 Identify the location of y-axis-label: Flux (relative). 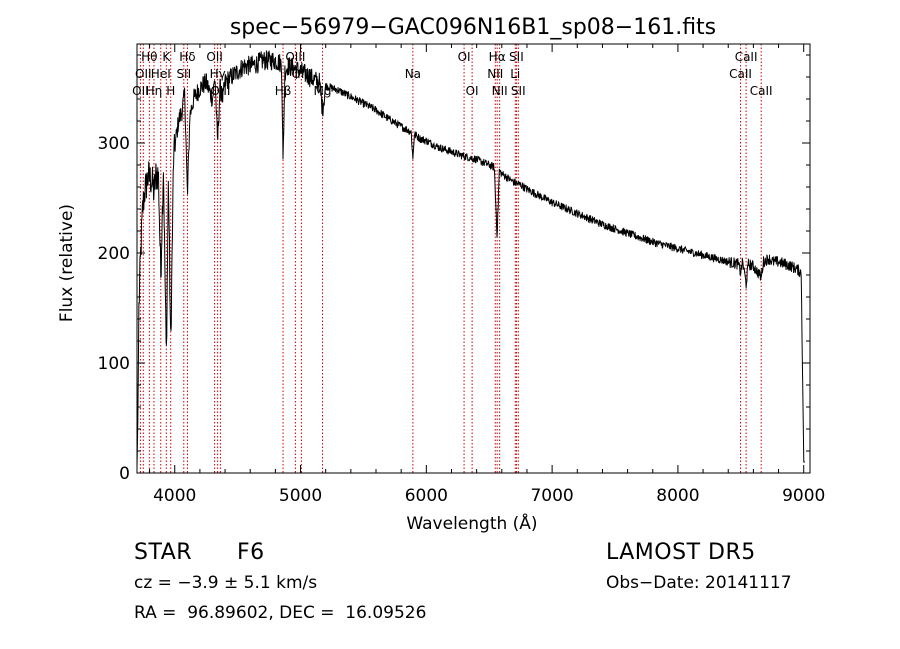
(67, 263).